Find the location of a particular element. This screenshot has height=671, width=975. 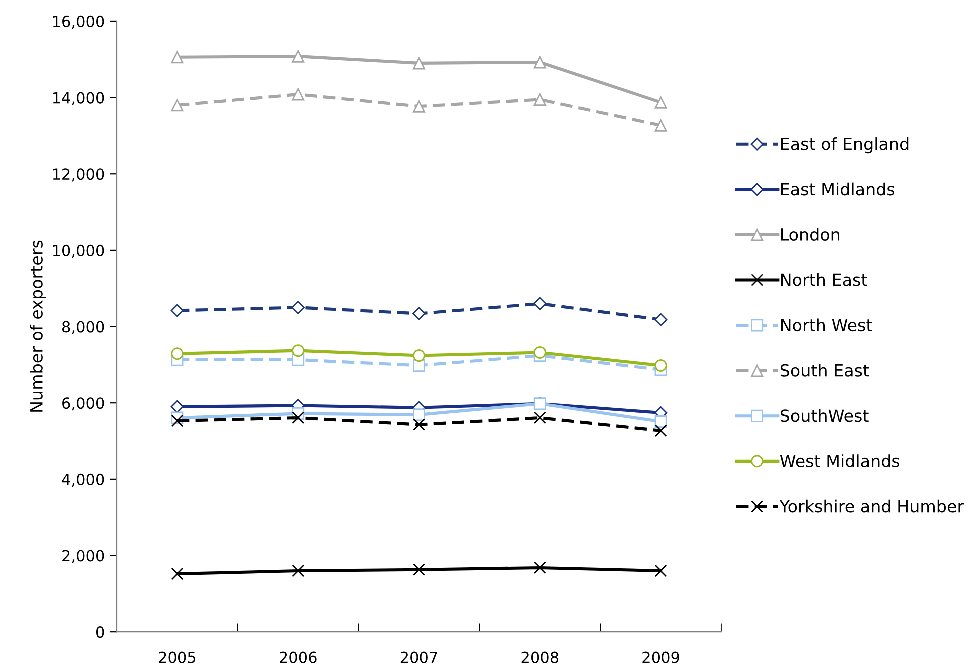

legend-label: London is located at coordinates (810, 235).